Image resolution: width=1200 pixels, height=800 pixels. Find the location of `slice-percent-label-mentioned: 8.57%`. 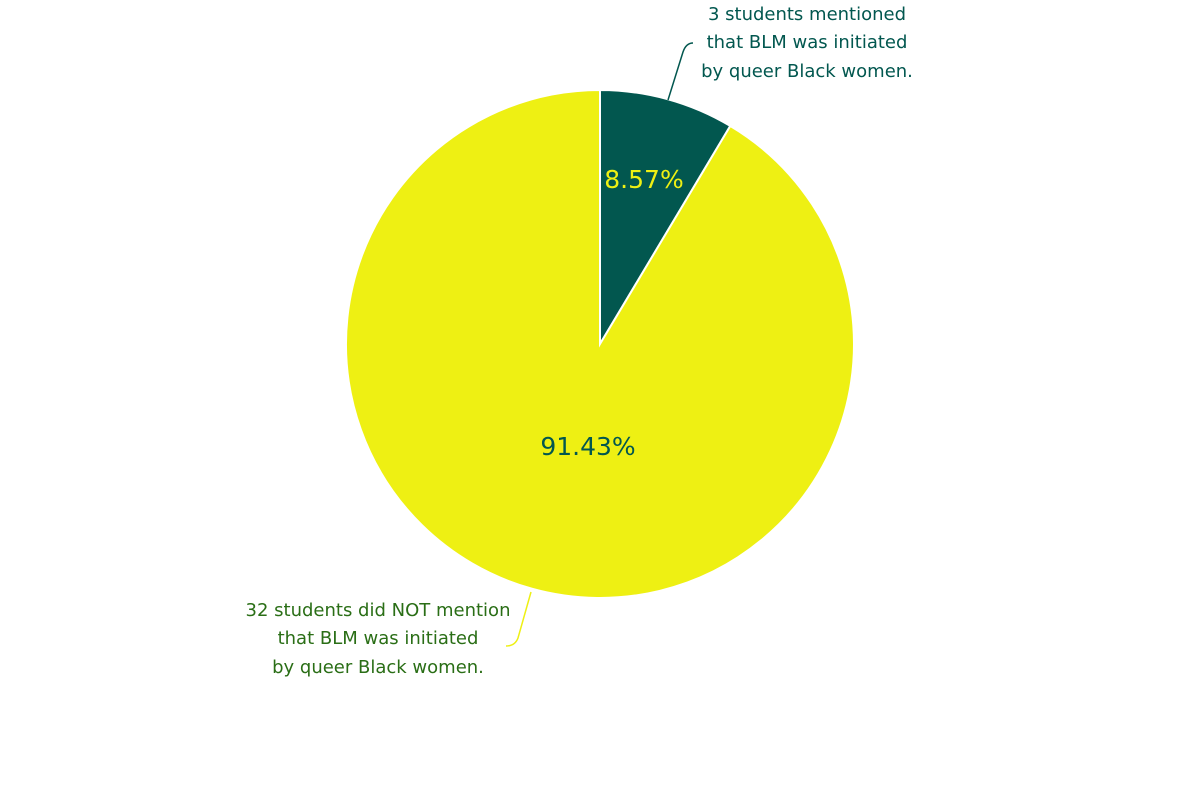

slice-percent-label-mentioned: 8.57% is located at coordinates (643, 179).